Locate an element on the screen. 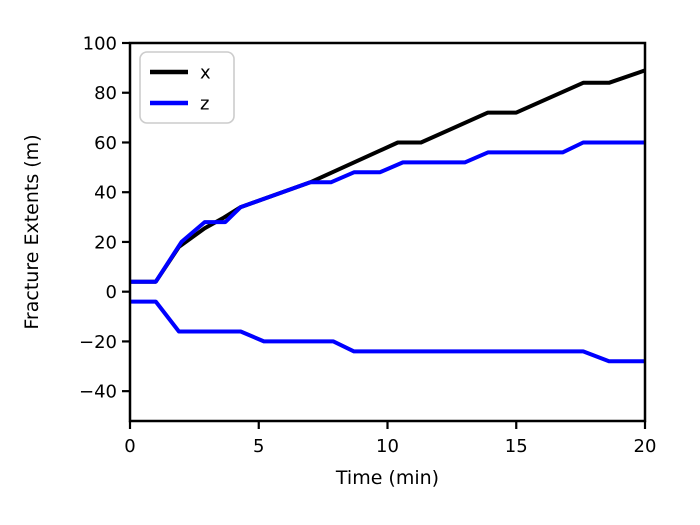 The height and width of the screenshot is (525, 700). y-tick-label: 40 is located at coordinates (105, 193).